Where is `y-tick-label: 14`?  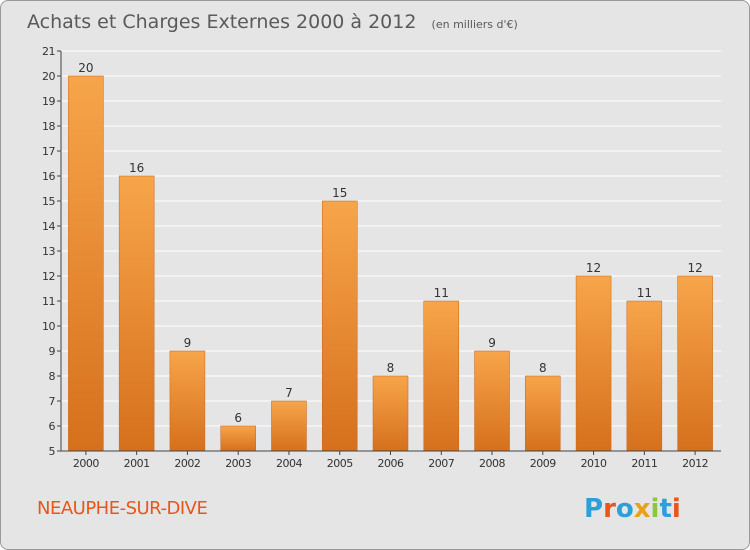 y-tick-label: 14 is located at coordinates (48, 226).